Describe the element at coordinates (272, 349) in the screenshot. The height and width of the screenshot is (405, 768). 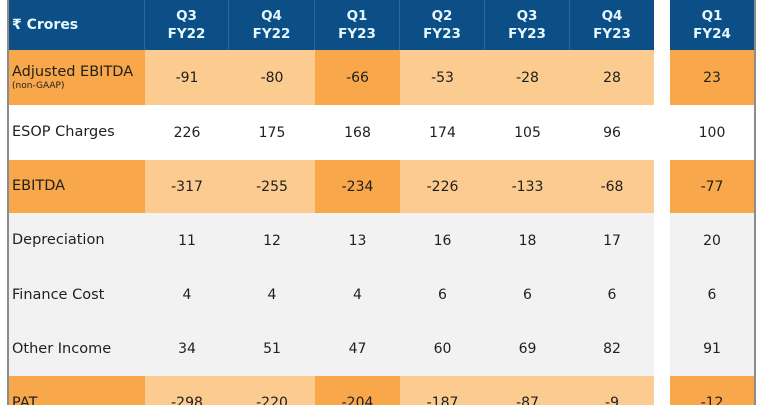
I see `table-cell: 51` at that location.